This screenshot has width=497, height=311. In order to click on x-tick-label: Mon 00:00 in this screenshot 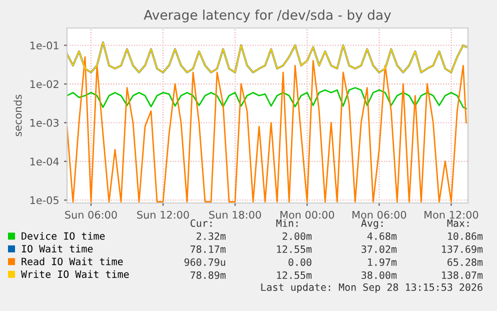, I will do `click(307, 214)`.